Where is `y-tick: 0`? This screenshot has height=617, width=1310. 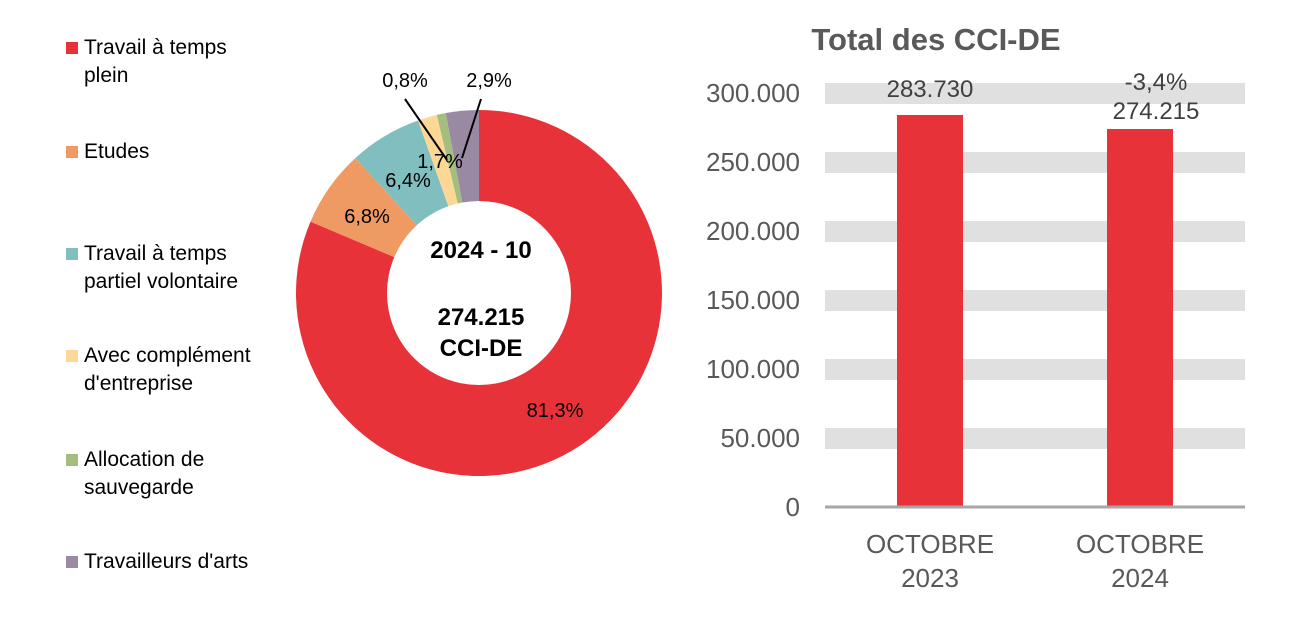
y-tick: 0 is located at coordinates (793, 507).